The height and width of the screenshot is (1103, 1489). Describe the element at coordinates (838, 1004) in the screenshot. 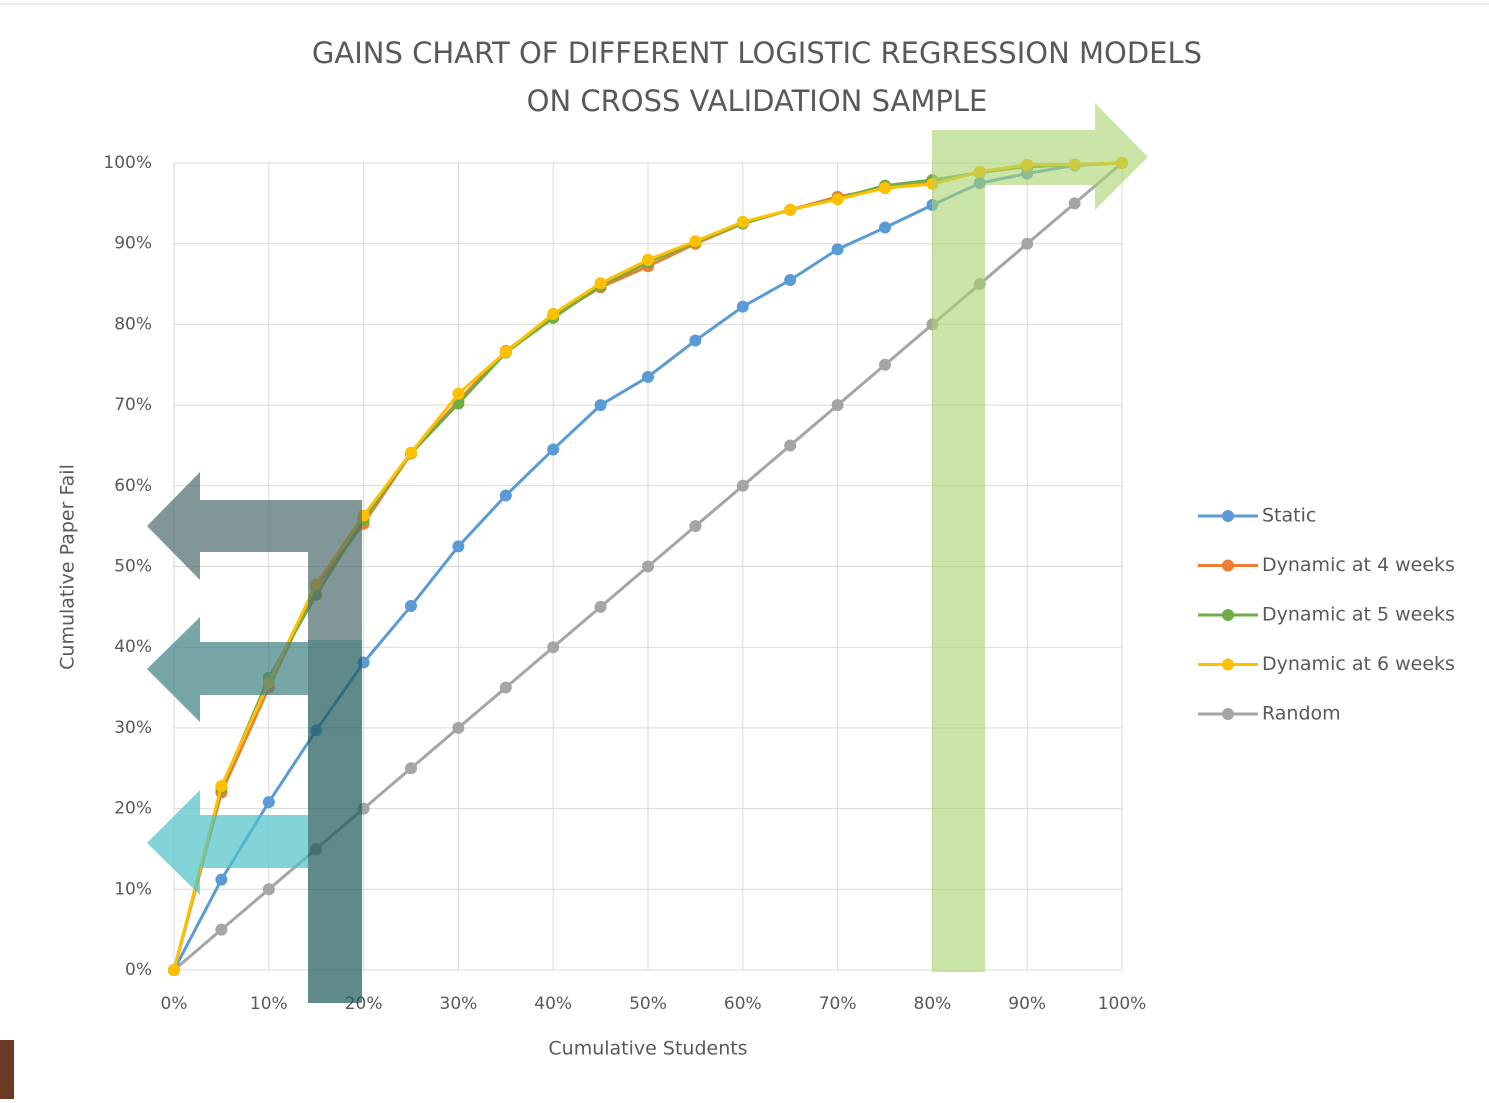

I see `x-tick-label: 70%` at that location.